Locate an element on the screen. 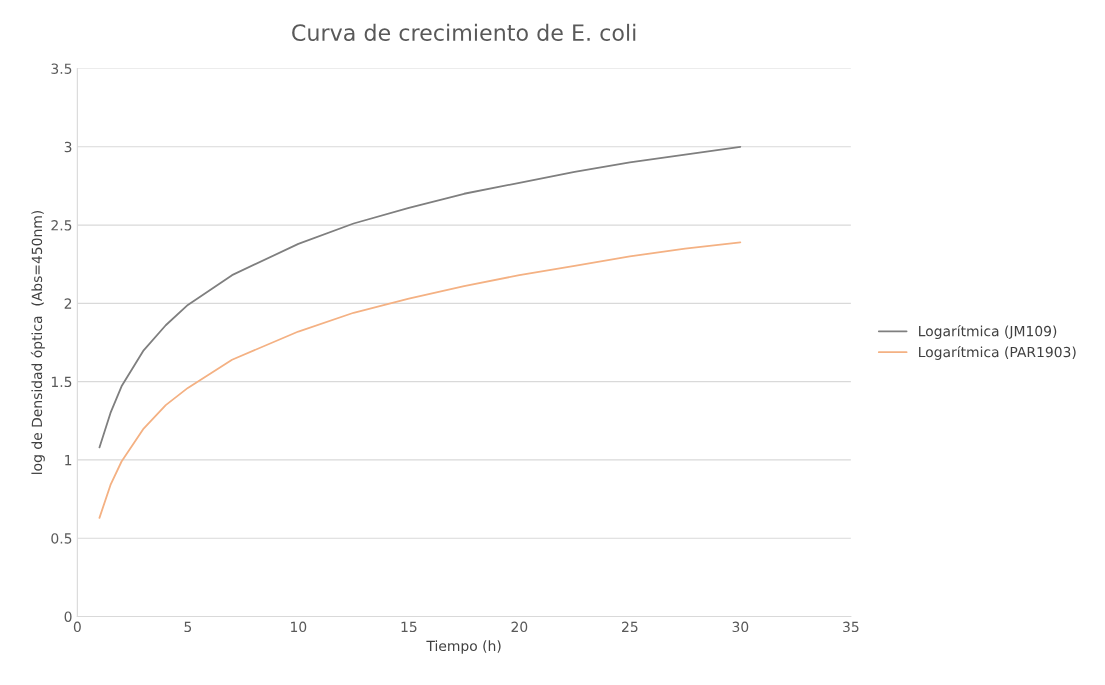  x-tick-label: 30 is located at coordinates (740, 627).